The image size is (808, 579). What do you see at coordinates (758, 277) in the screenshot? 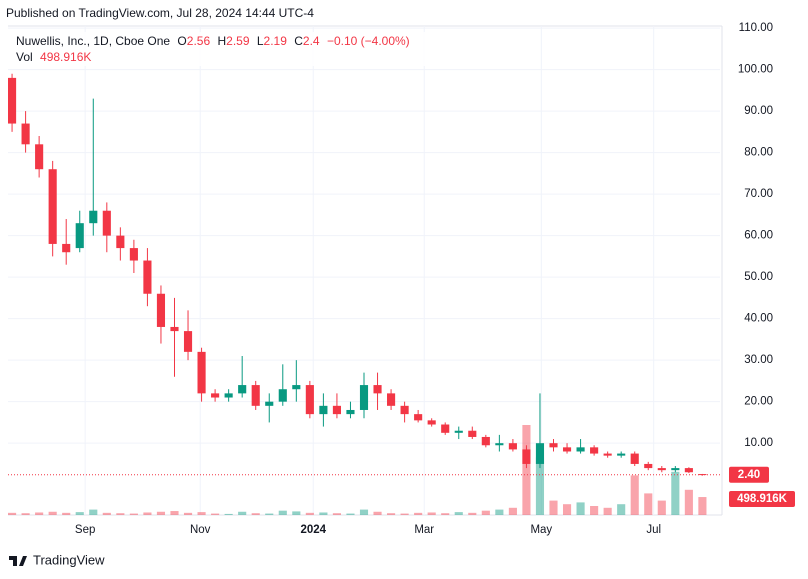
I see `y-tick-label: 50.00` at bounding box center [758, 277].